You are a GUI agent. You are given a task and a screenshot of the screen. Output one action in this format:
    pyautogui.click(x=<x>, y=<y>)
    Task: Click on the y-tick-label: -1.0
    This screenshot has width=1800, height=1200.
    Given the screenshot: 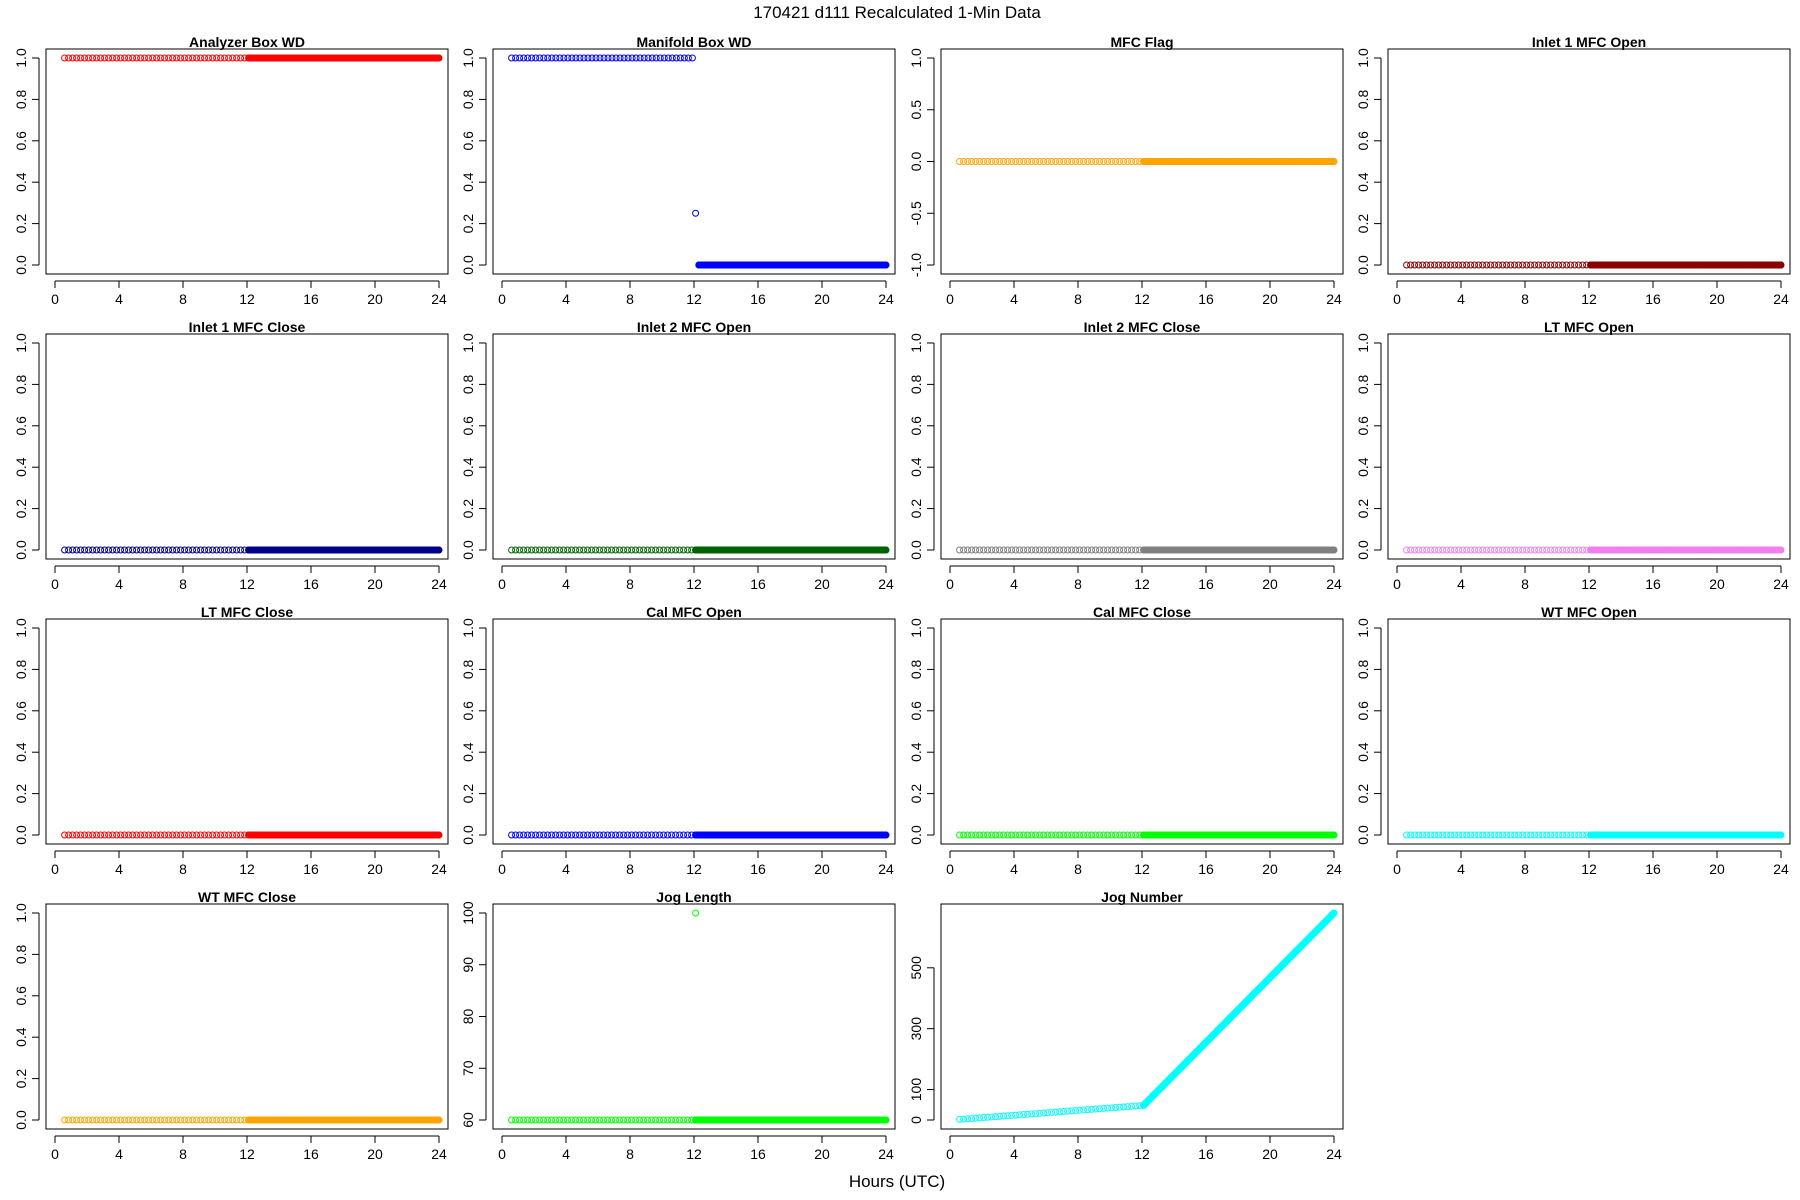 What is the action you would take?
    pyautogui.click(x=916, y=265)
    